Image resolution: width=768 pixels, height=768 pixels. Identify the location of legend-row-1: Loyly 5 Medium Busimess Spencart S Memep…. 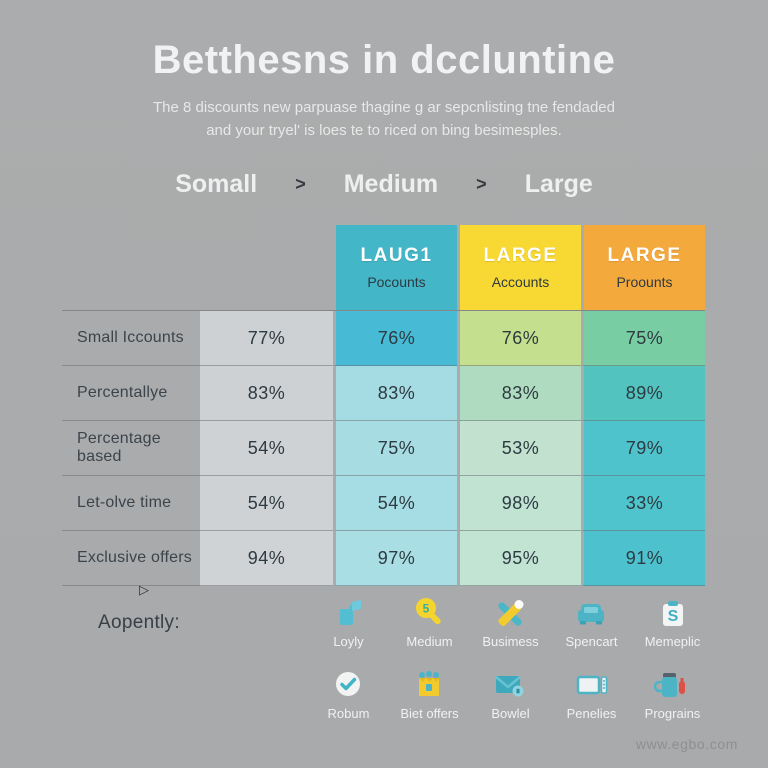
(514, 622).